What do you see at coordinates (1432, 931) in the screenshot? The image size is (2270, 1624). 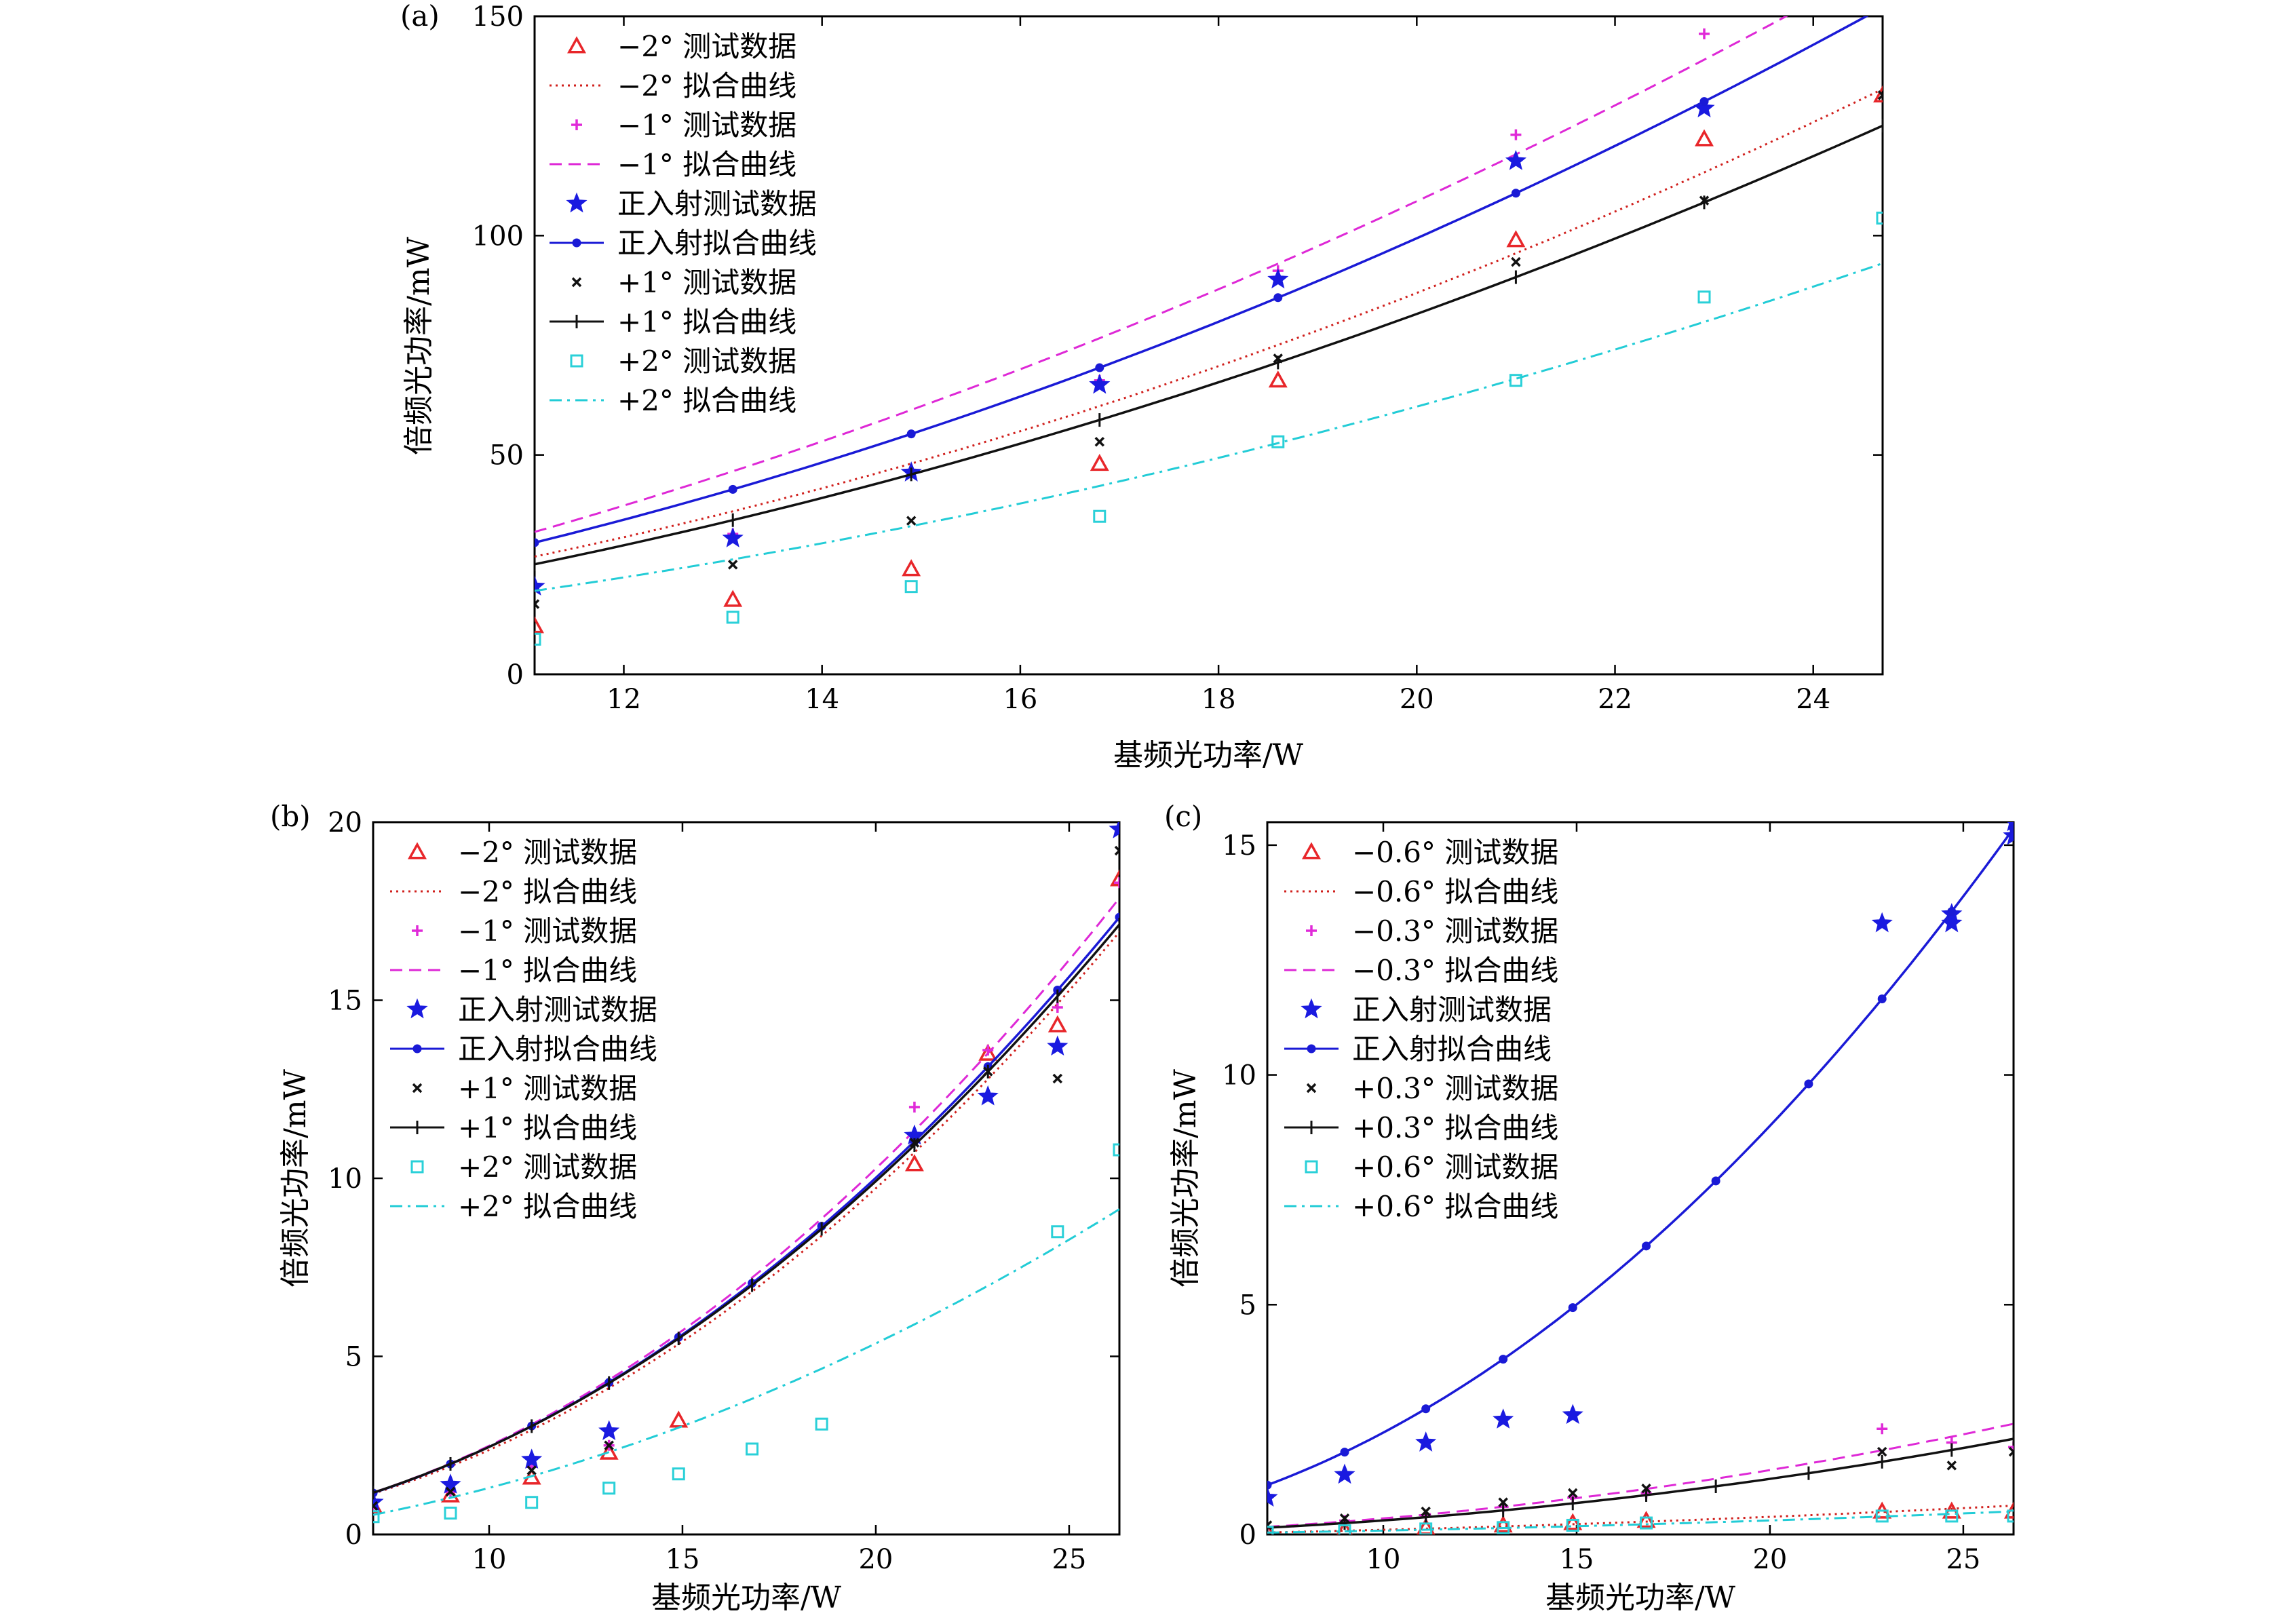 I see `legend-item: −0.3° 测试数据` at bounding box center [1432, 931].